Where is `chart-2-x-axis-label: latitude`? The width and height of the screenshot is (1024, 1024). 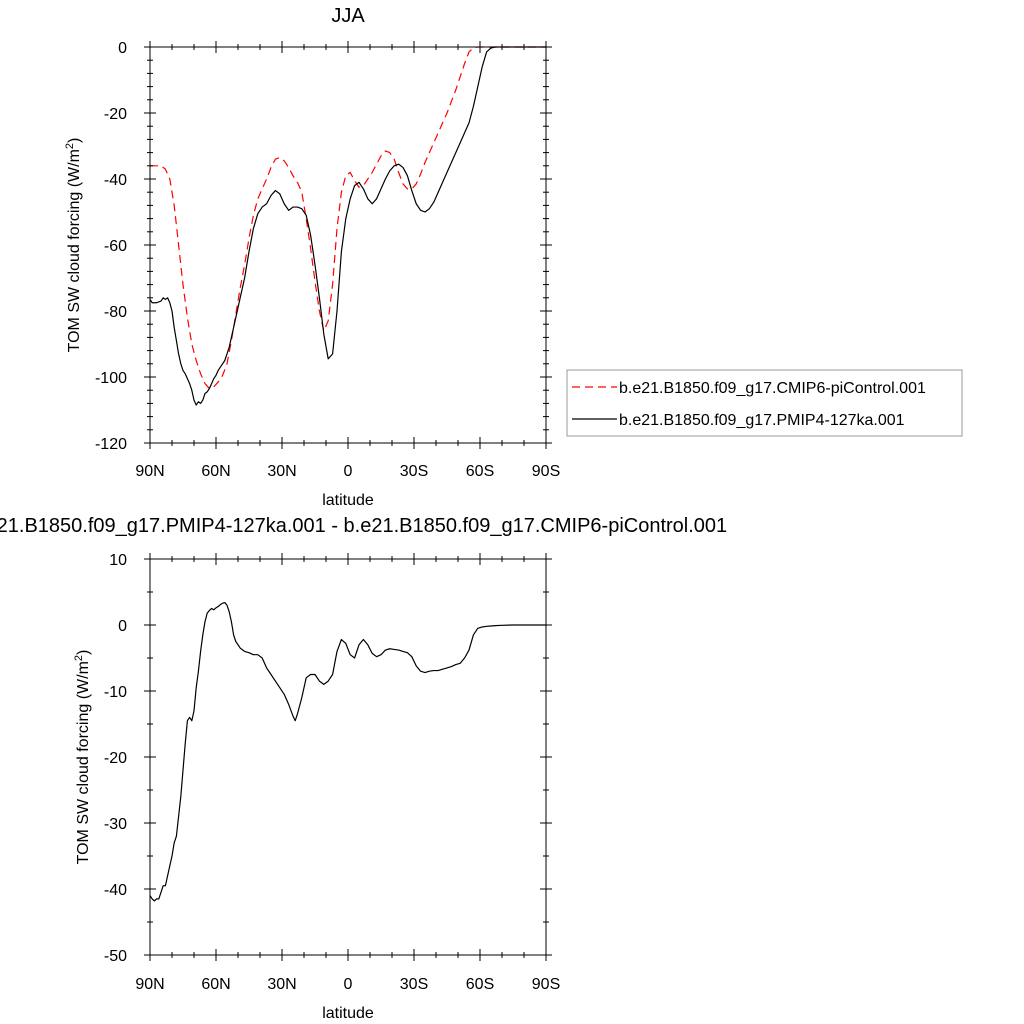
chart-2-x-axis-label: latitude is located at coordinates (348, 1013).